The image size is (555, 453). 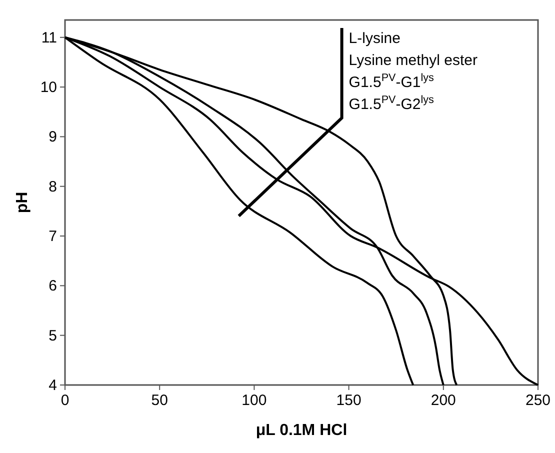 I want to click on annotation: L-lysine, so click(x=374, y=38).